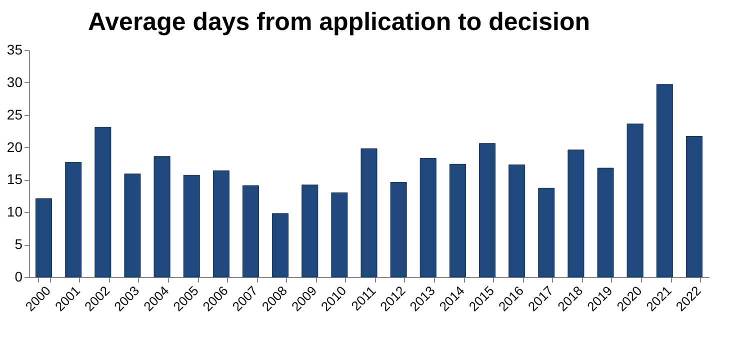 This screenshot has height=358, width=740. What do you see at coordinates (18, 276) in the screenshot?
I see `y-tick-label: 0` at bounding box center [18, 276].